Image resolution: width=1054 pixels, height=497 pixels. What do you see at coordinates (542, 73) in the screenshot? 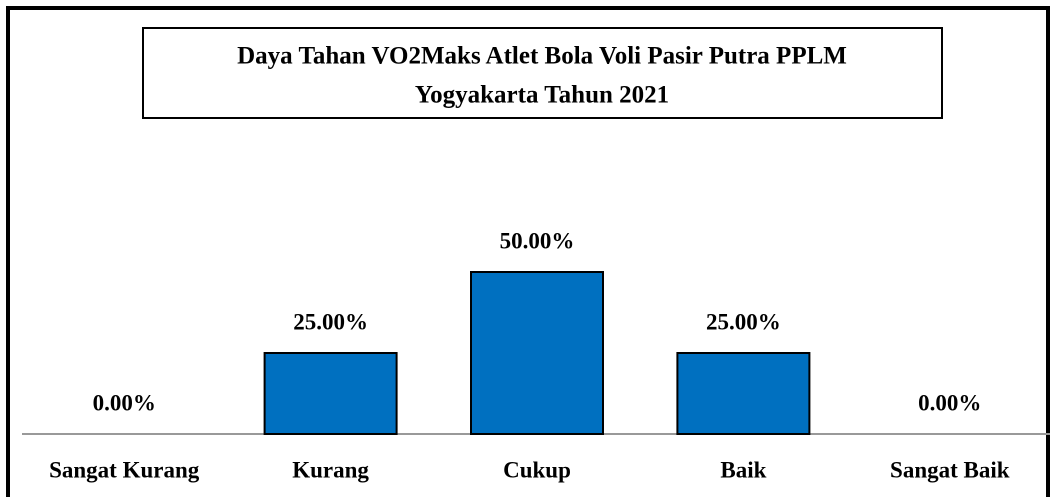
I see `title-box` at bounding box center [542, 73].